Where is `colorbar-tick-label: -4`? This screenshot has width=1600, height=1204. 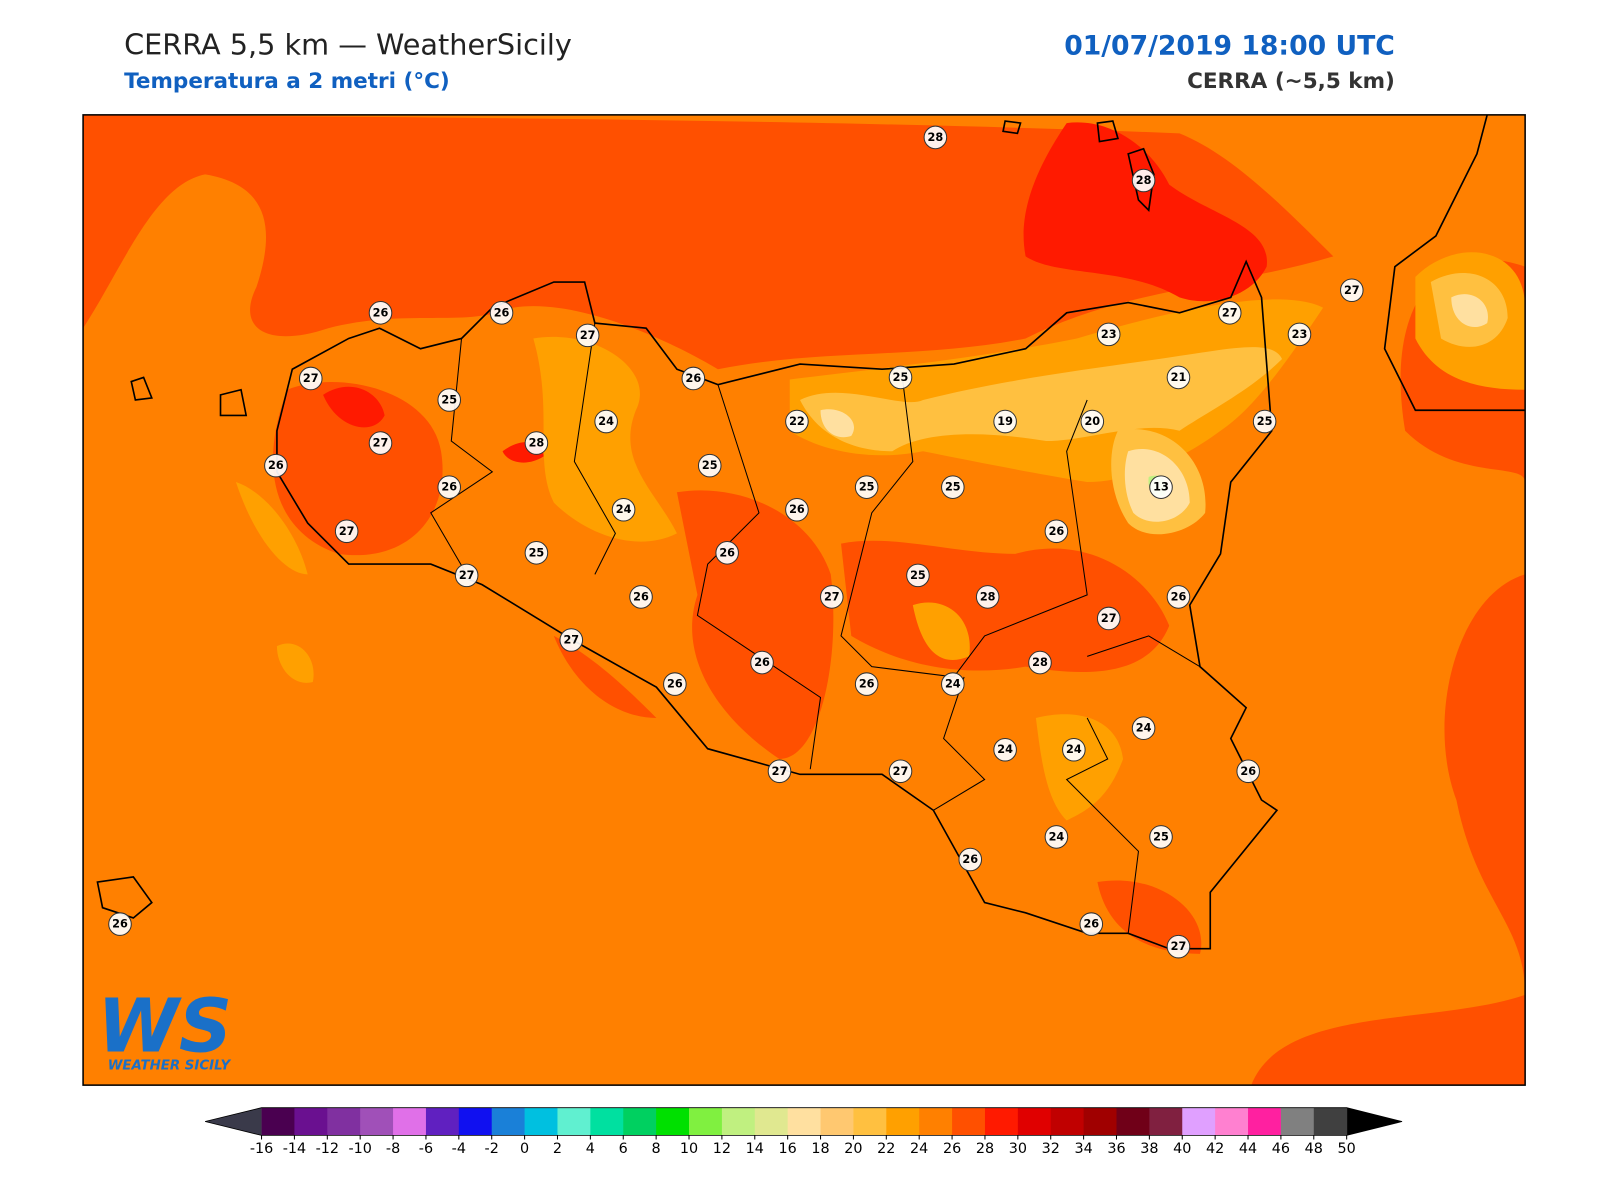 colorbar-tick-label: -4 is located at coordinates (459, 1149).